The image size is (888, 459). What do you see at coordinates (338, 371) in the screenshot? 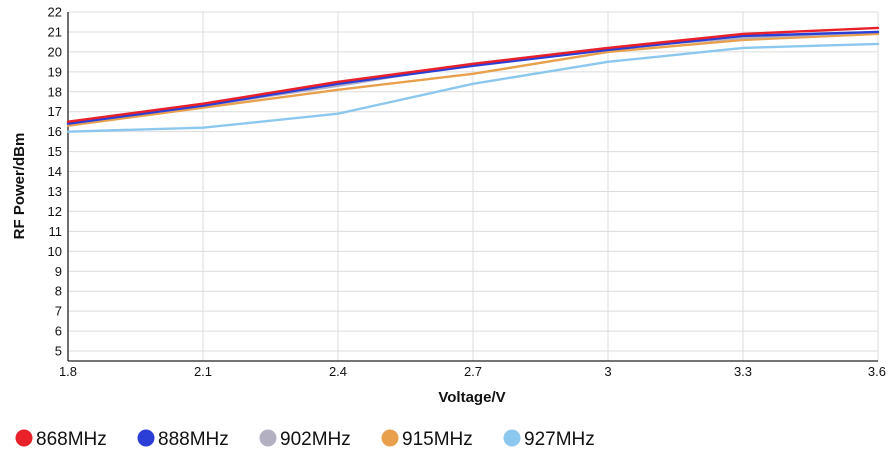
I see `x-tick-label: 2.4` at bounding box center [338, 371].